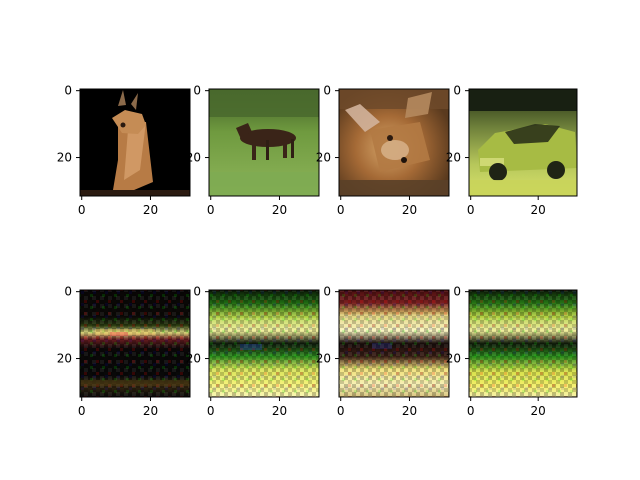  Describe the element at coordinates (471, 411) in the screenshot. I see `panel-8-xtick-label-0: 0` at that location.